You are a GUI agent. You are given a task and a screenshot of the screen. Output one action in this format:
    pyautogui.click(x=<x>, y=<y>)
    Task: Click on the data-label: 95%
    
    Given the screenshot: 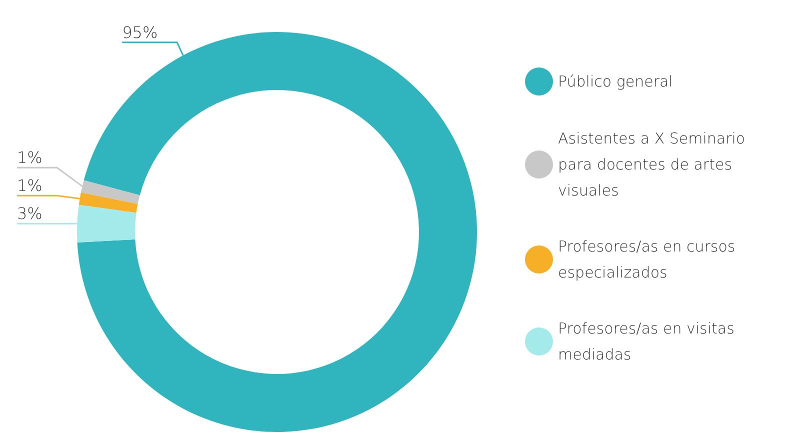 What is the action you would take?
    pyautogui.click(x=140, y=32)
    